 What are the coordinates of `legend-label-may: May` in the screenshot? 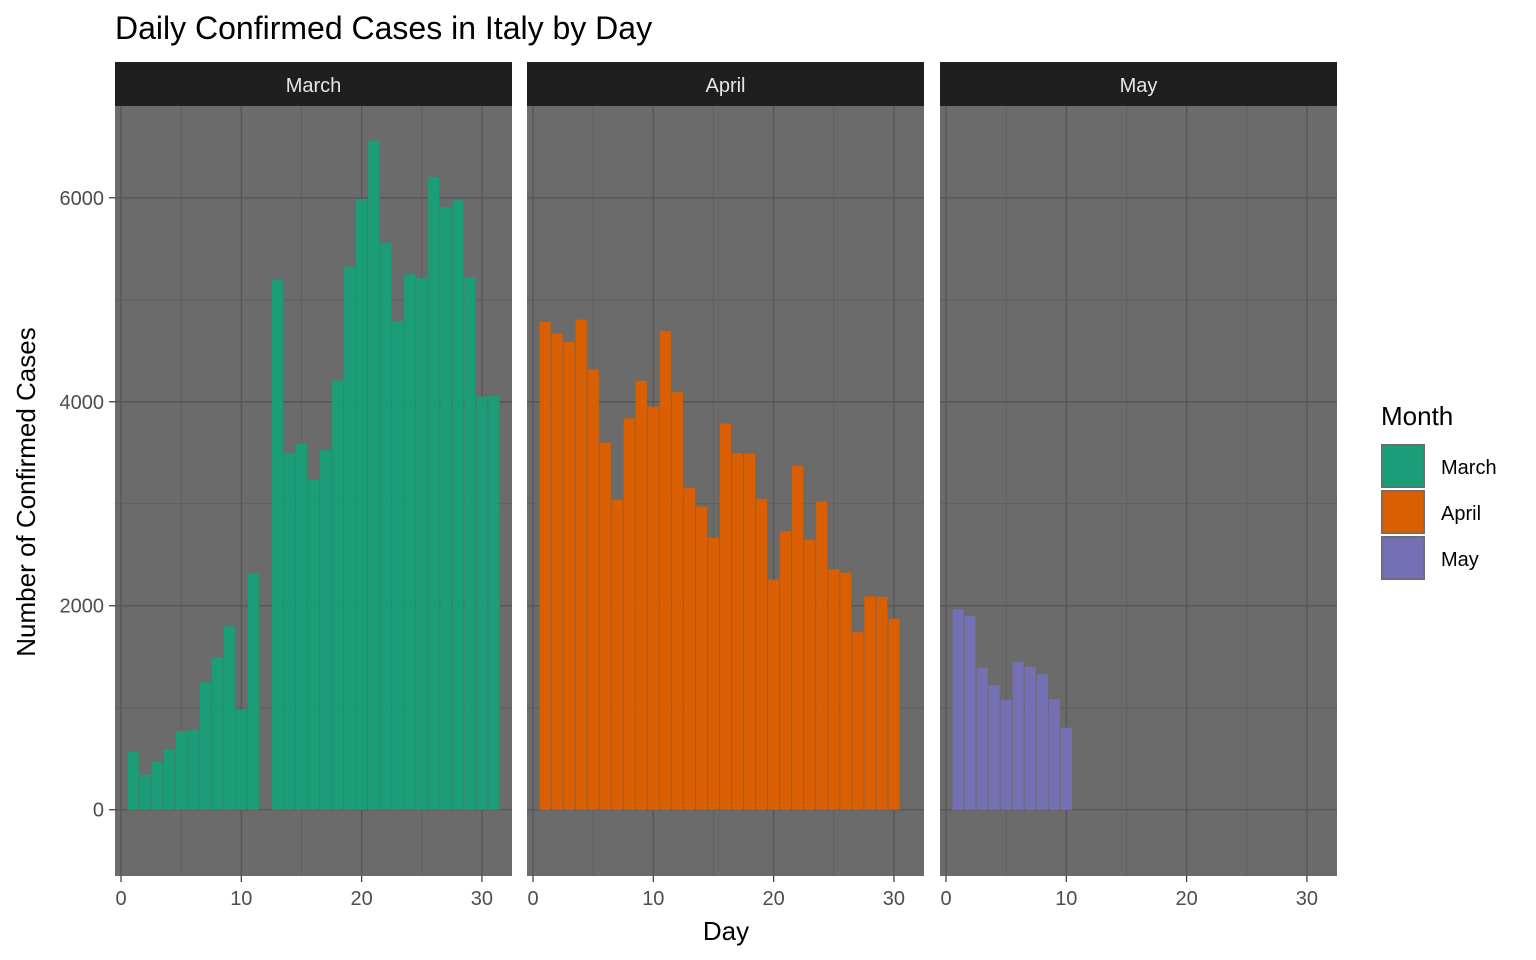 It's located at (1460, 560).